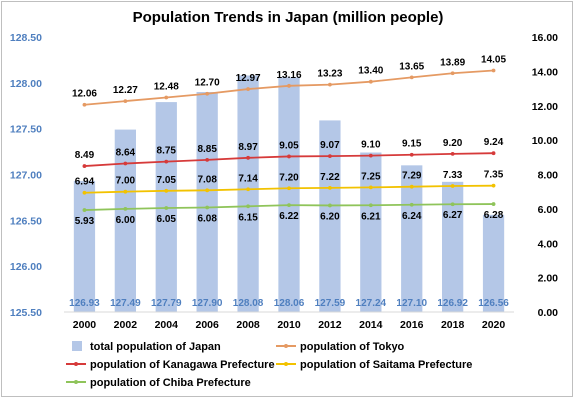 The image size is (576, 400). I want to click on point-value-label: 9.07, so click(330, 145).